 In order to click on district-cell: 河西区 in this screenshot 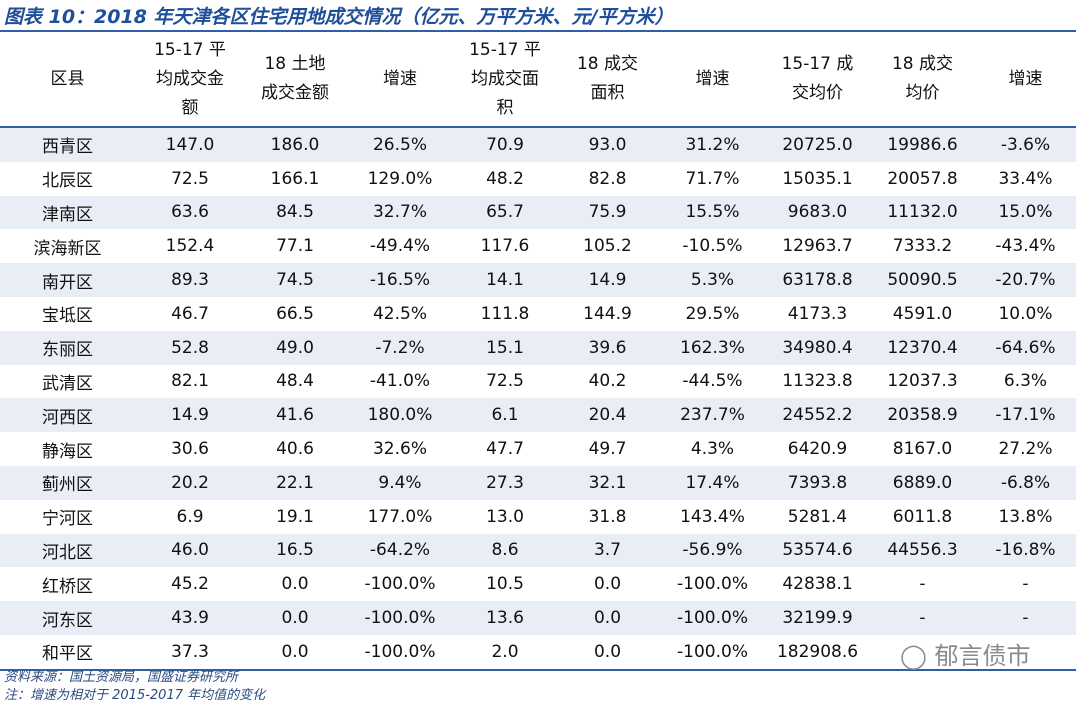, I will do `click(67, 415)`.